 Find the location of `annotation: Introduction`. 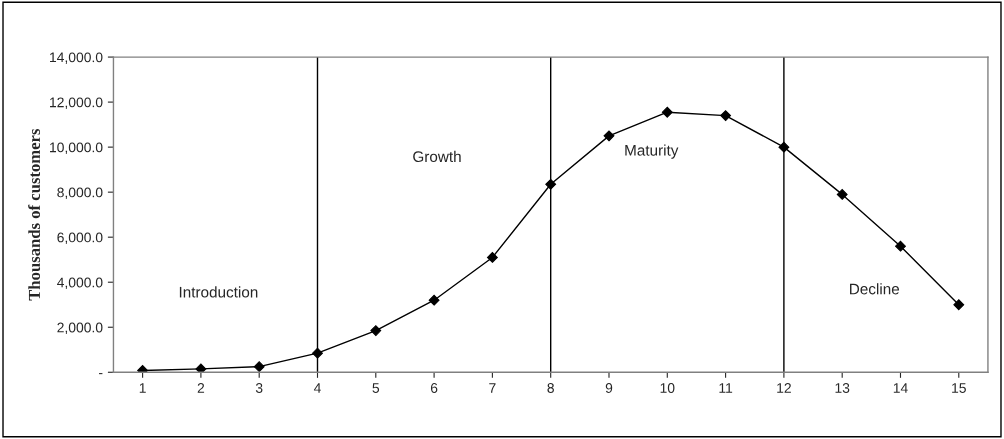

annotation: Introduction is located at coordinates (218, 292).